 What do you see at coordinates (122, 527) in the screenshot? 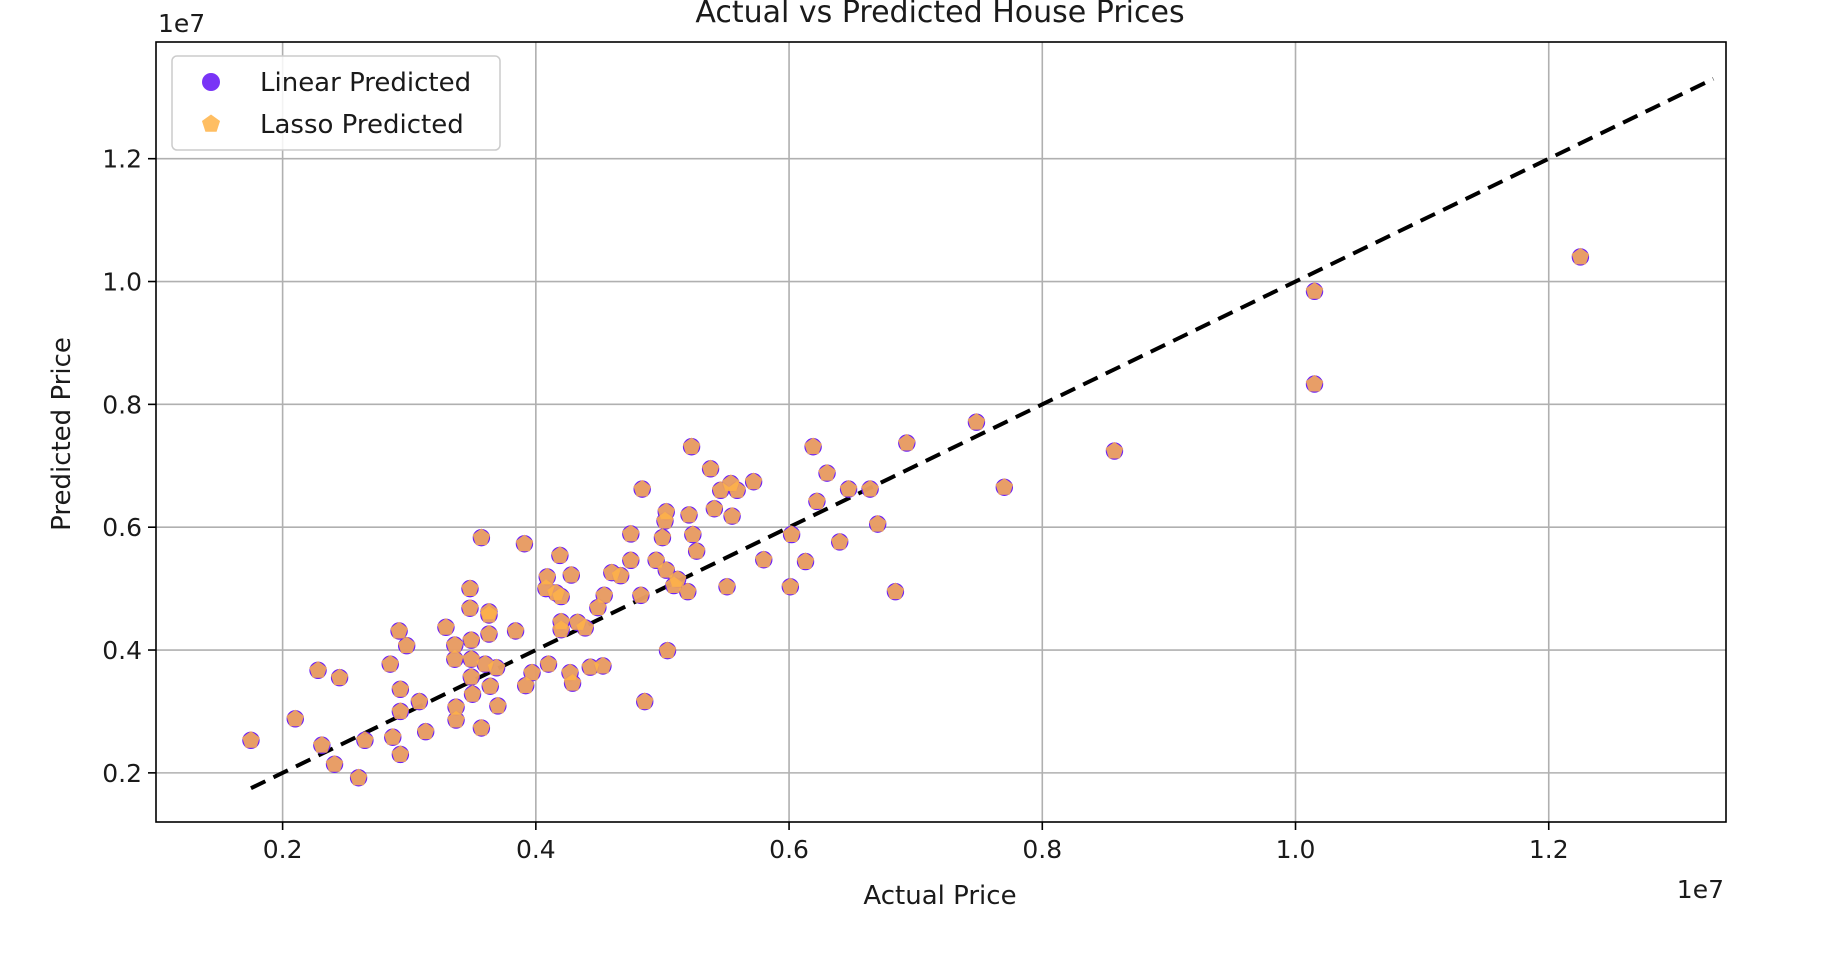
I see `y-tick-label: 0.6` at bounding box center [122, 527].